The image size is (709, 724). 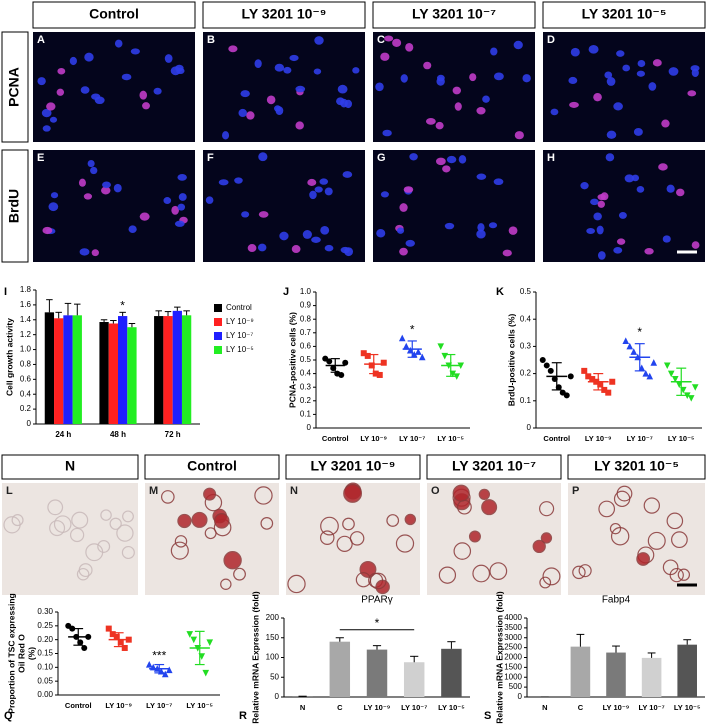 What do you see at coordinates (45, 666) in the screenshot?
I see `y-tick-label: 0.10` at bounding box center [45, 666].